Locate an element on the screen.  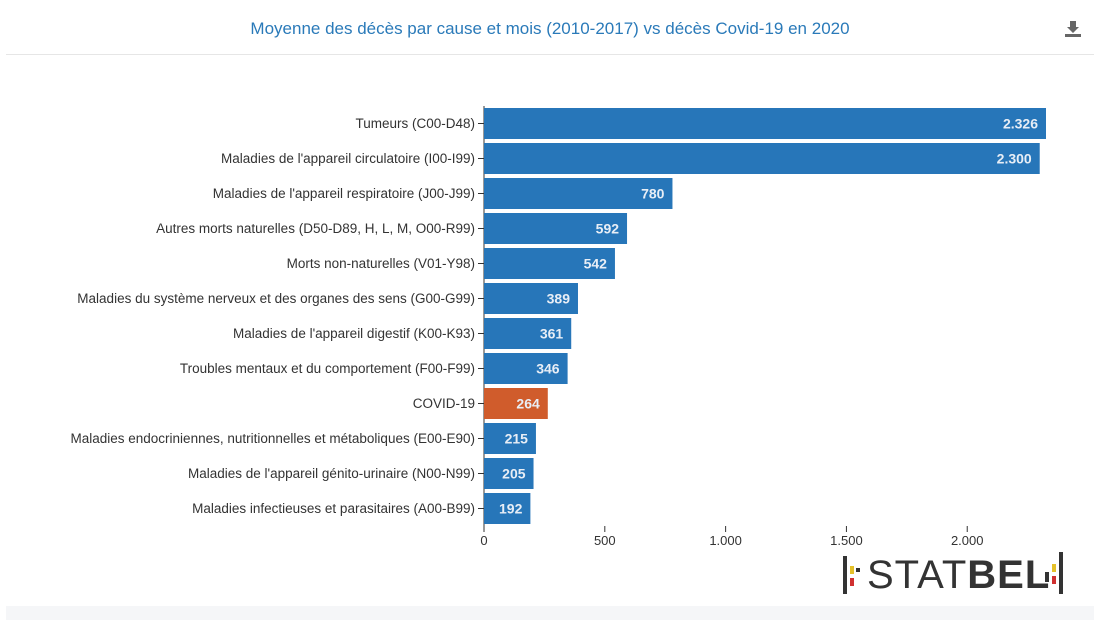
data-label: 2.300 is located at coordinates (1014, 159).